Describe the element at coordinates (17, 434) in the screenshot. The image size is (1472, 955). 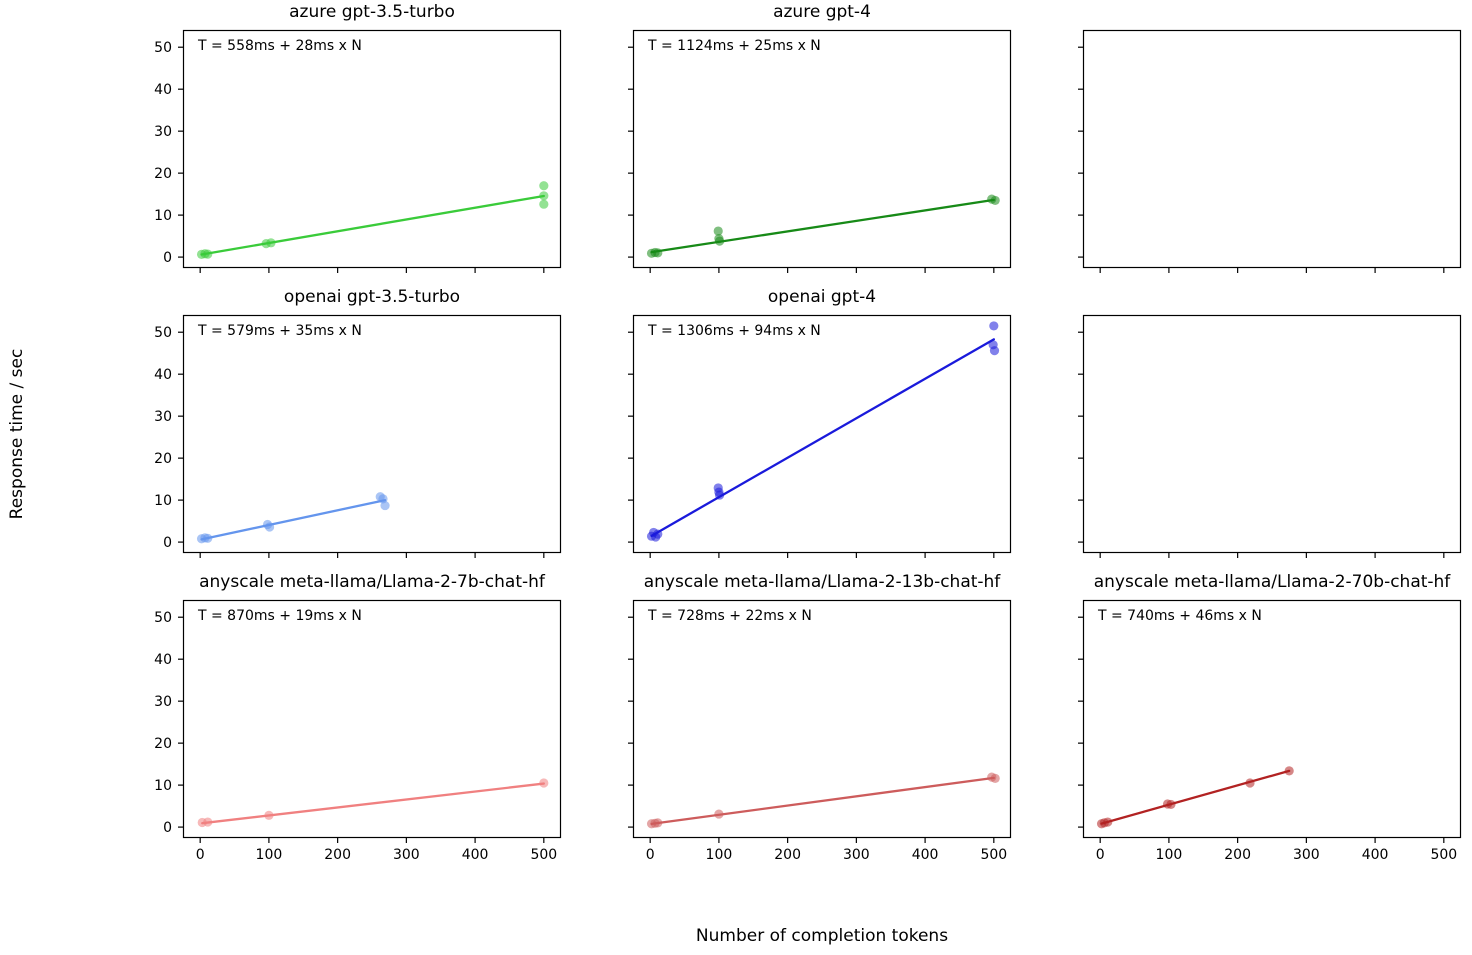
I see `y-axis-label: Response time / sec` at that location.